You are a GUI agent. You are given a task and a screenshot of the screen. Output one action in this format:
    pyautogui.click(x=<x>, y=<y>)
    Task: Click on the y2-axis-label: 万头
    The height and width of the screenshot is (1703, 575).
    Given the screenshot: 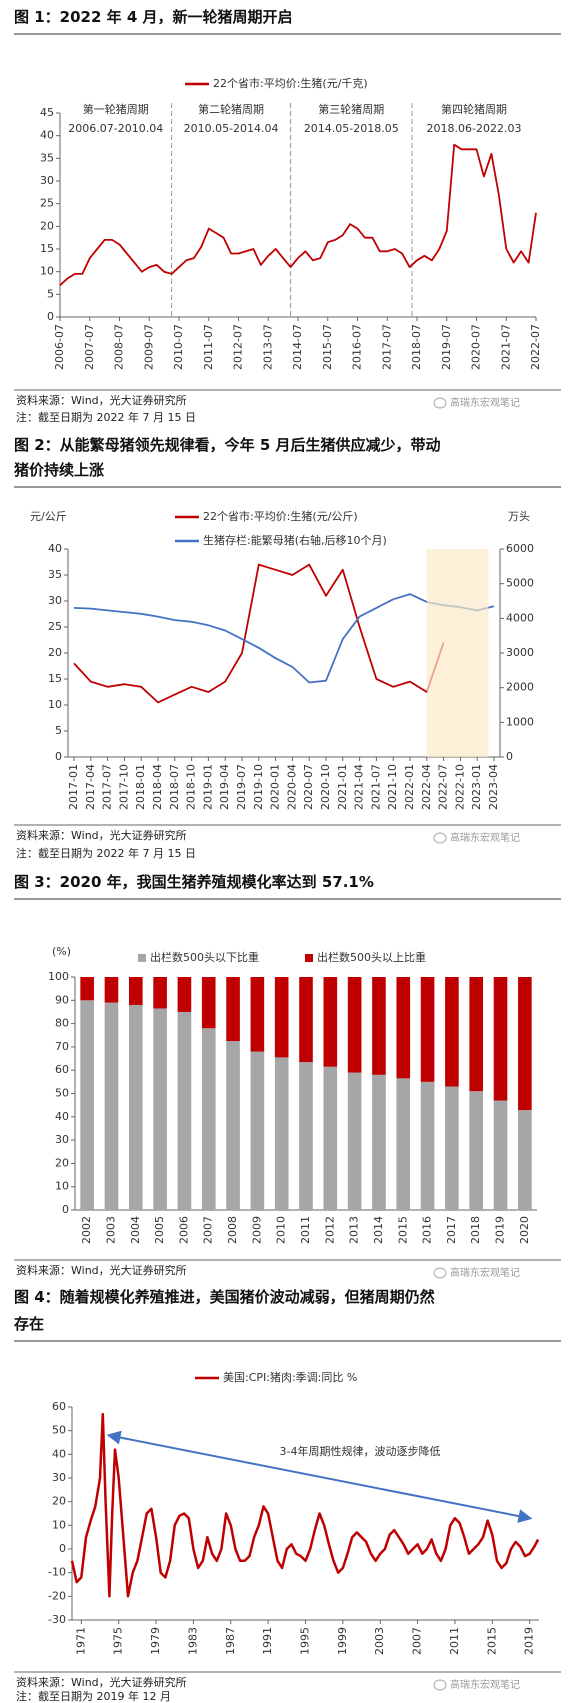 What is the action you would take?
    pyautogui.click(x=519, y=516)
    